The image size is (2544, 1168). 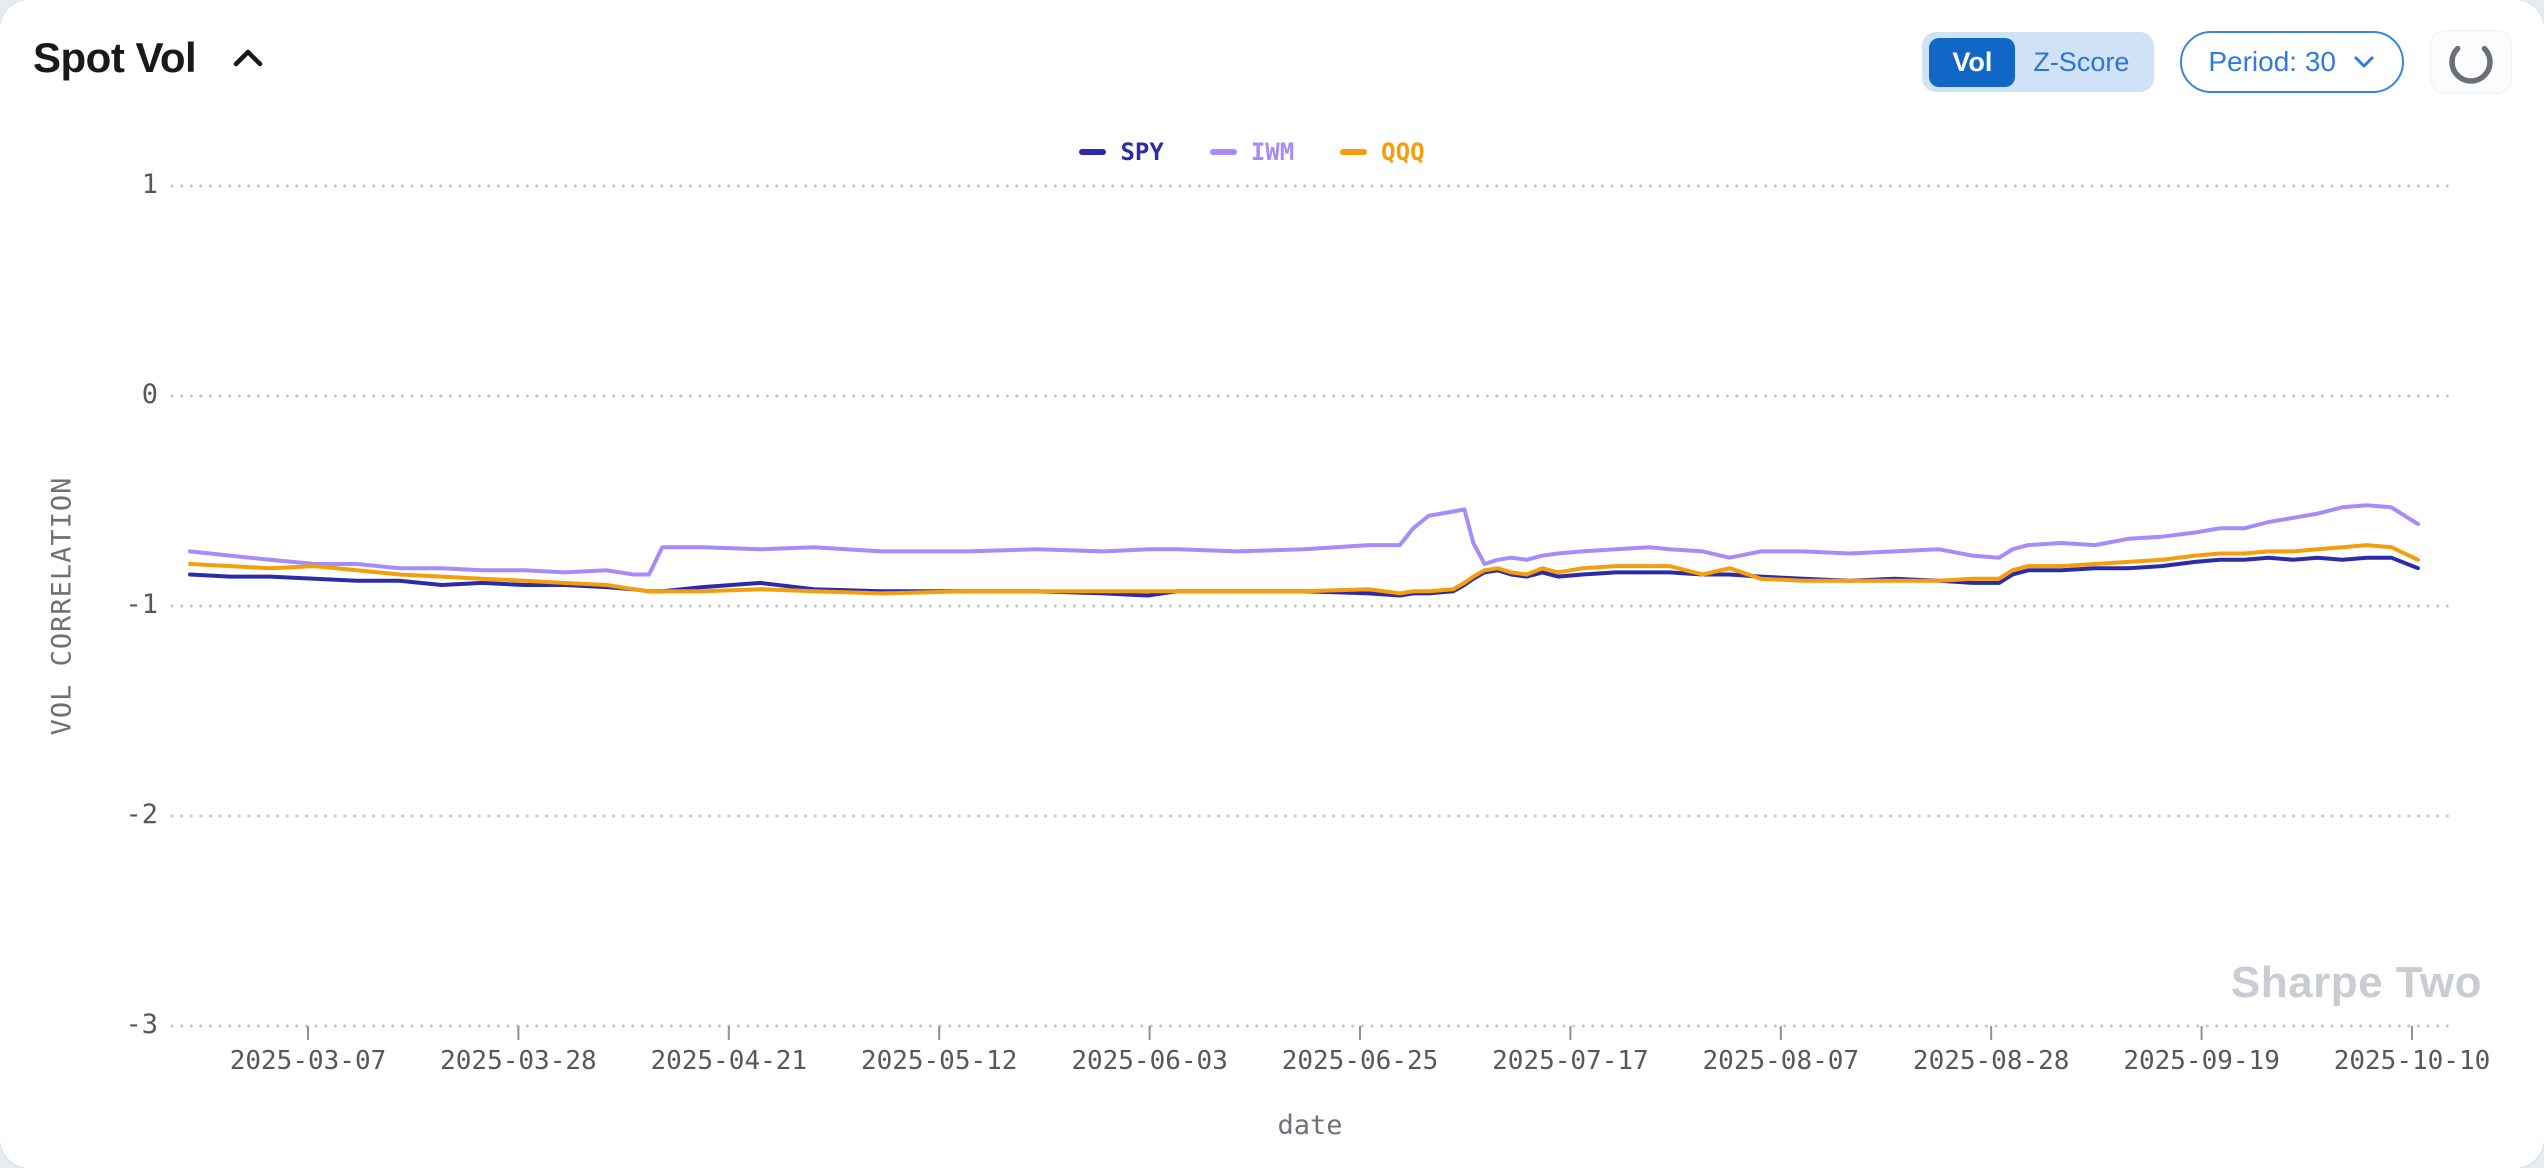 What do you see at coordinates (62, 606) in the screenshot?
I see `y-axis-label: VOL CORRELATION` at bounding box center [62, 606].